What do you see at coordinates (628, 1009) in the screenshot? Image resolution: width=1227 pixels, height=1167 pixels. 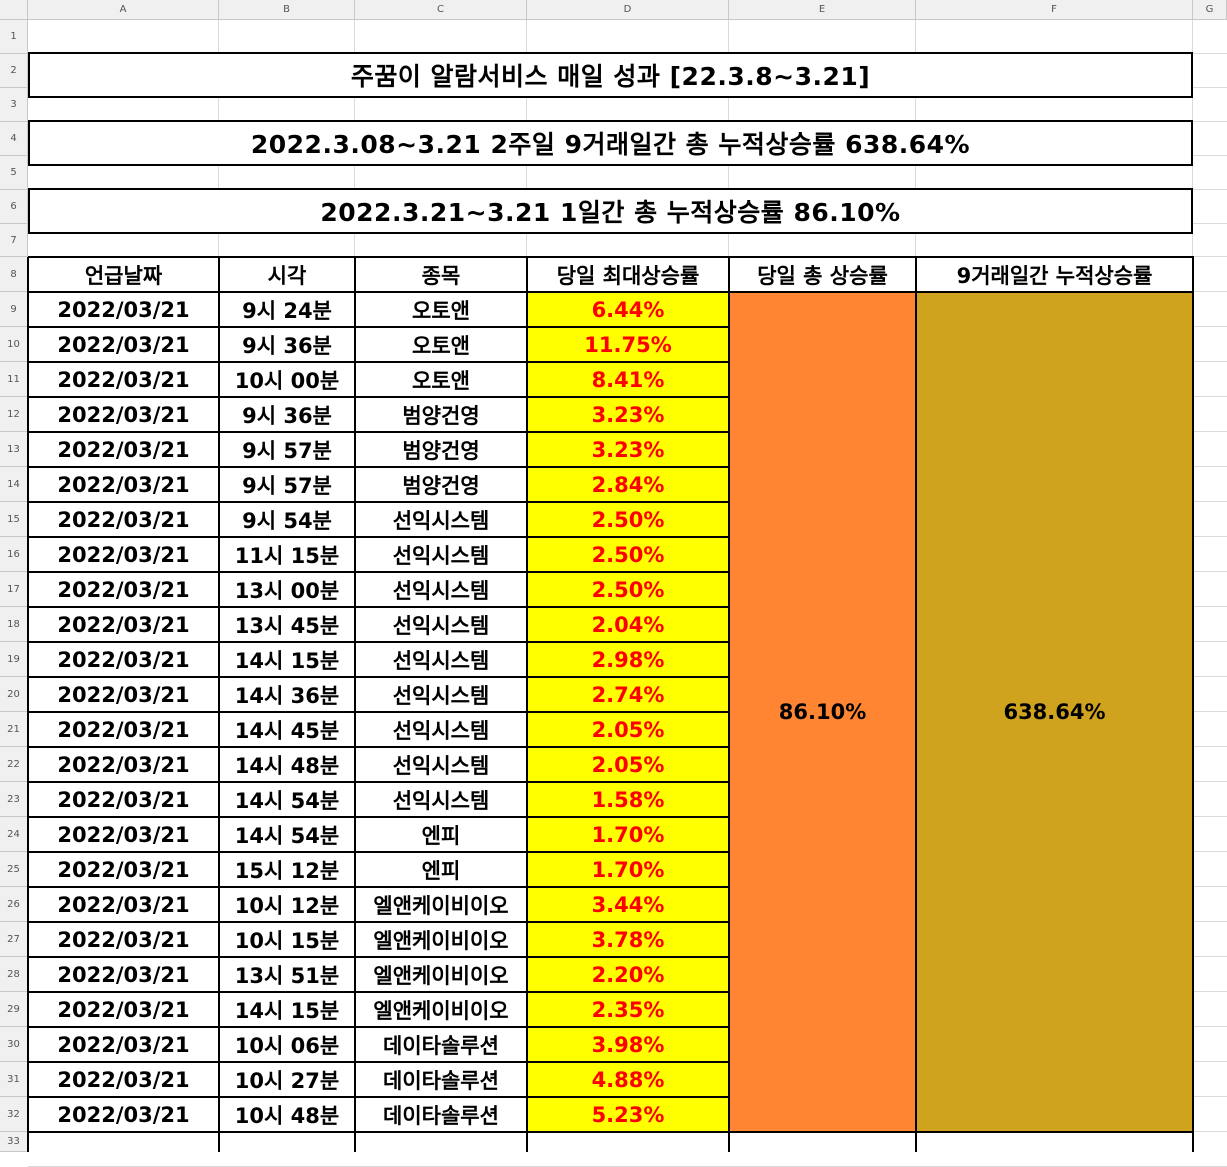 I see `max-rise-cell: 2.35%` at bounding box center [628, 1009].